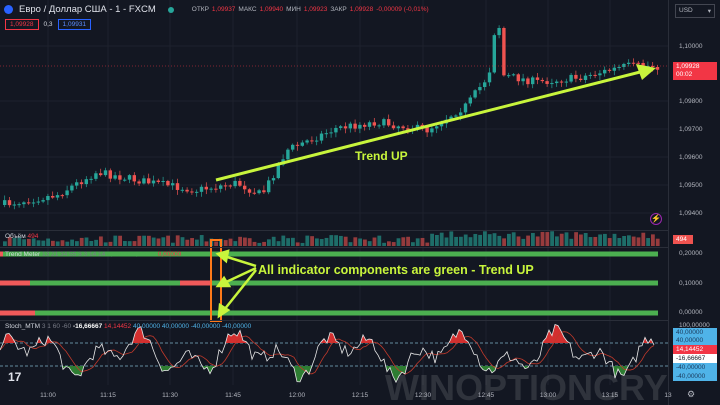 The image size is (720, 405). Describe the element at coordinates (691, 46) in the screenshot. I see `price-tick: 1,10000` at that location.